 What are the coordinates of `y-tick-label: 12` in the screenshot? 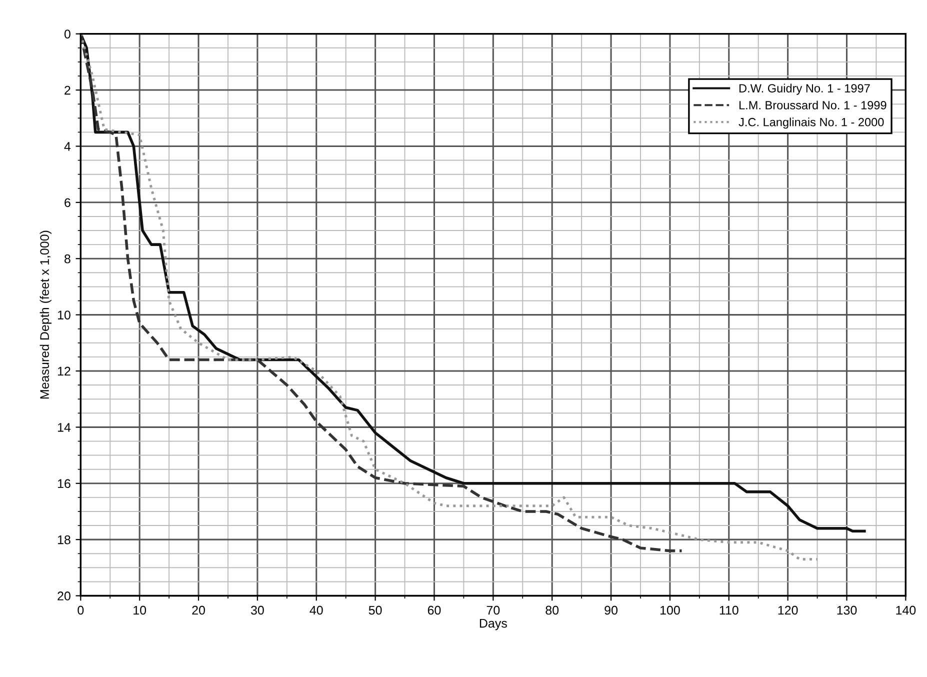 It's located at (64, 371).